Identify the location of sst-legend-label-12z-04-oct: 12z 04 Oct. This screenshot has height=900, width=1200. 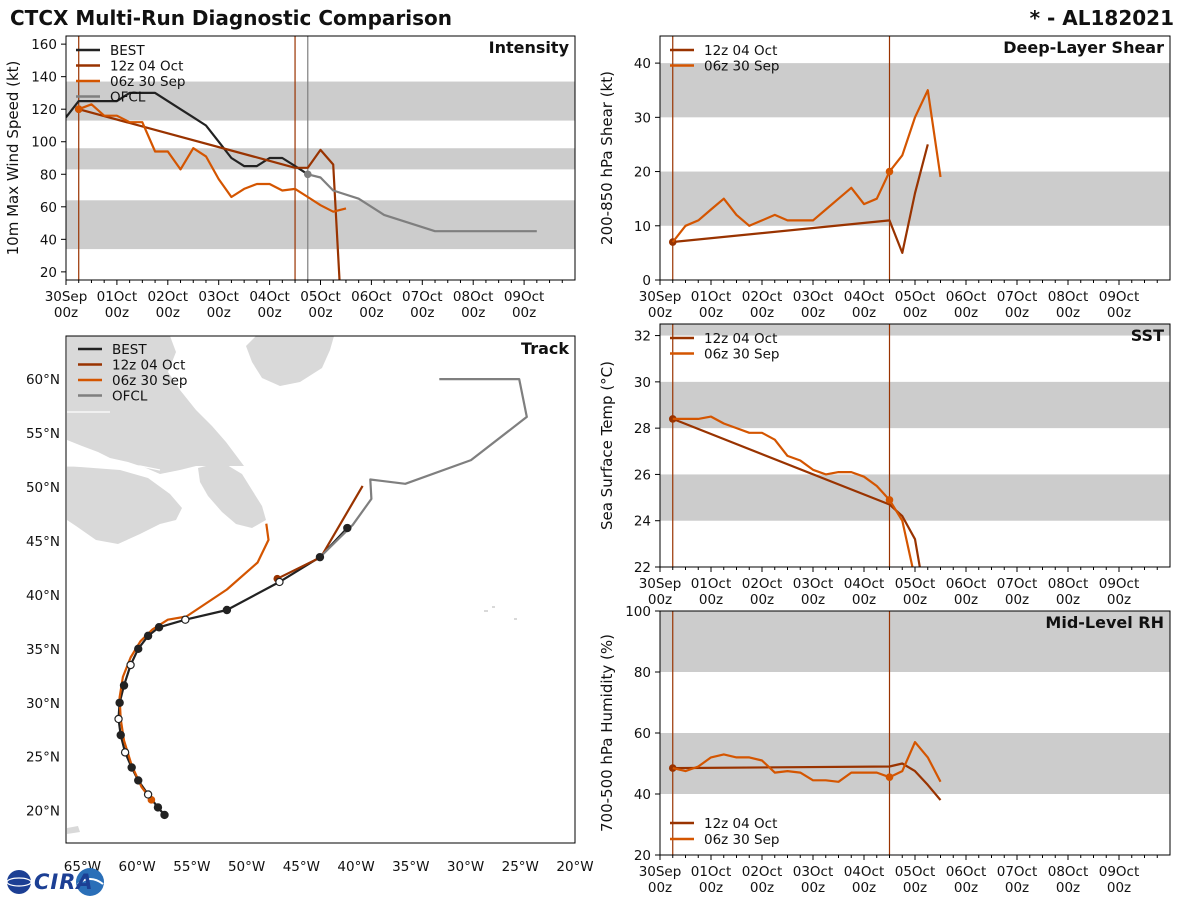
(740, 339).